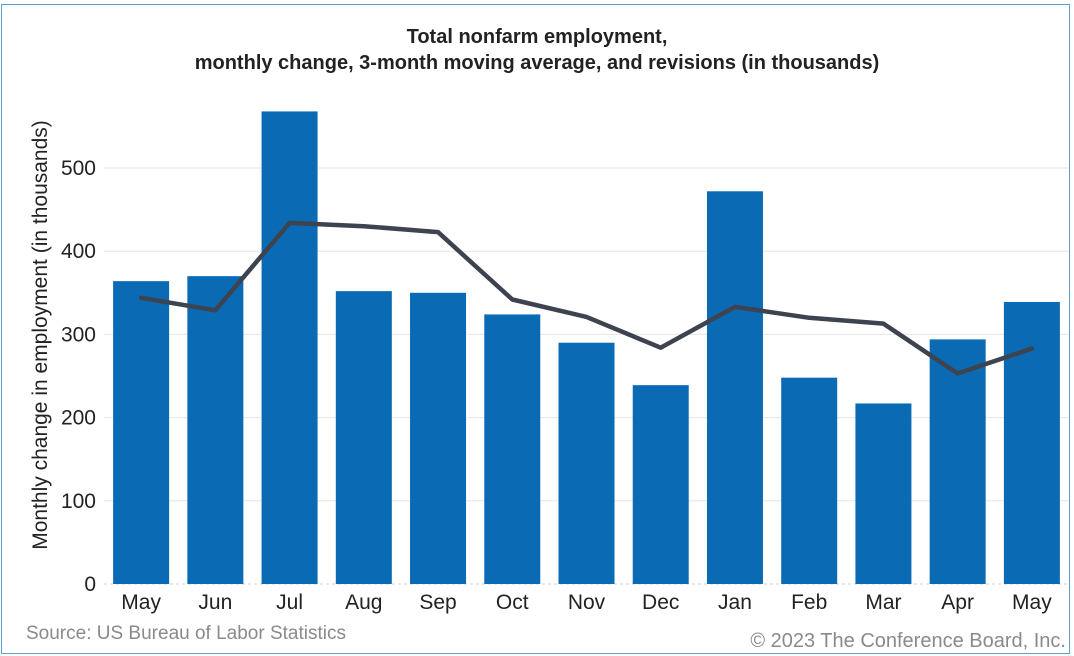  I want to click on source-note: Source: US Bureau of Labor Statistics, so click(186, 633).